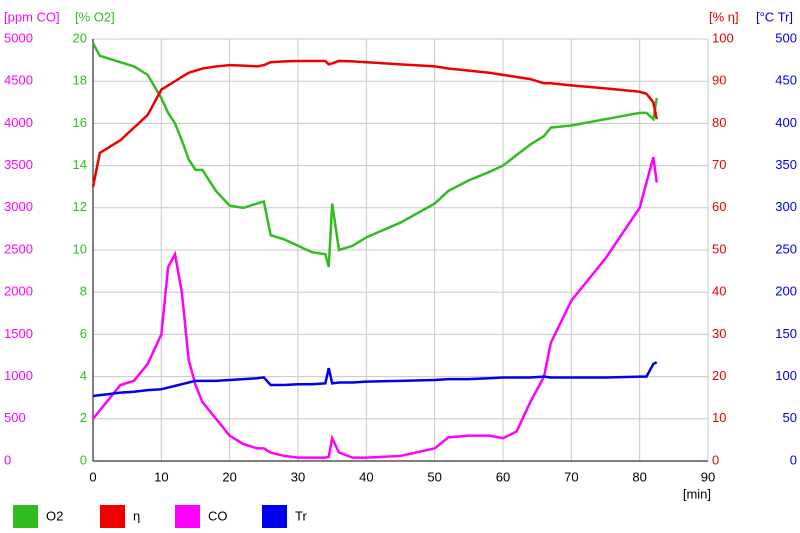  What do you see at coordinates (786, 206) in the screenshot?
I see `y-tick-label: 300` at bounding box center [786, 206].